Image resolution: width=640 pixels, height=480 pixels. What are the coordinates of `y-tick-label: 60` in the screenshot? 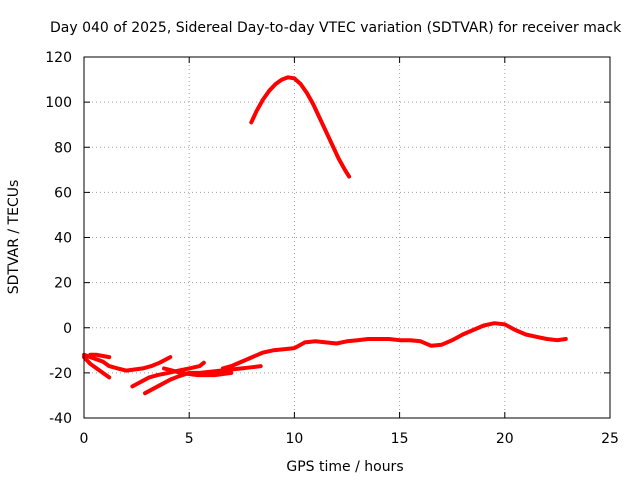 It's located at (63, 193).